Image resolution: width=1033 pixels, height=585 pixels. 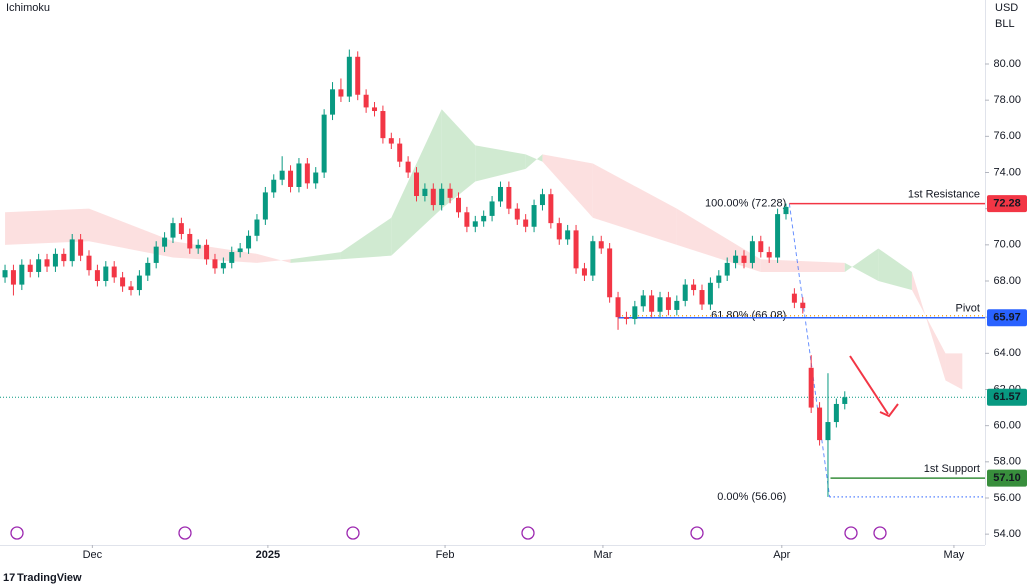 I want to click on x-tick-label: Mar, so click(x=602, y=555).